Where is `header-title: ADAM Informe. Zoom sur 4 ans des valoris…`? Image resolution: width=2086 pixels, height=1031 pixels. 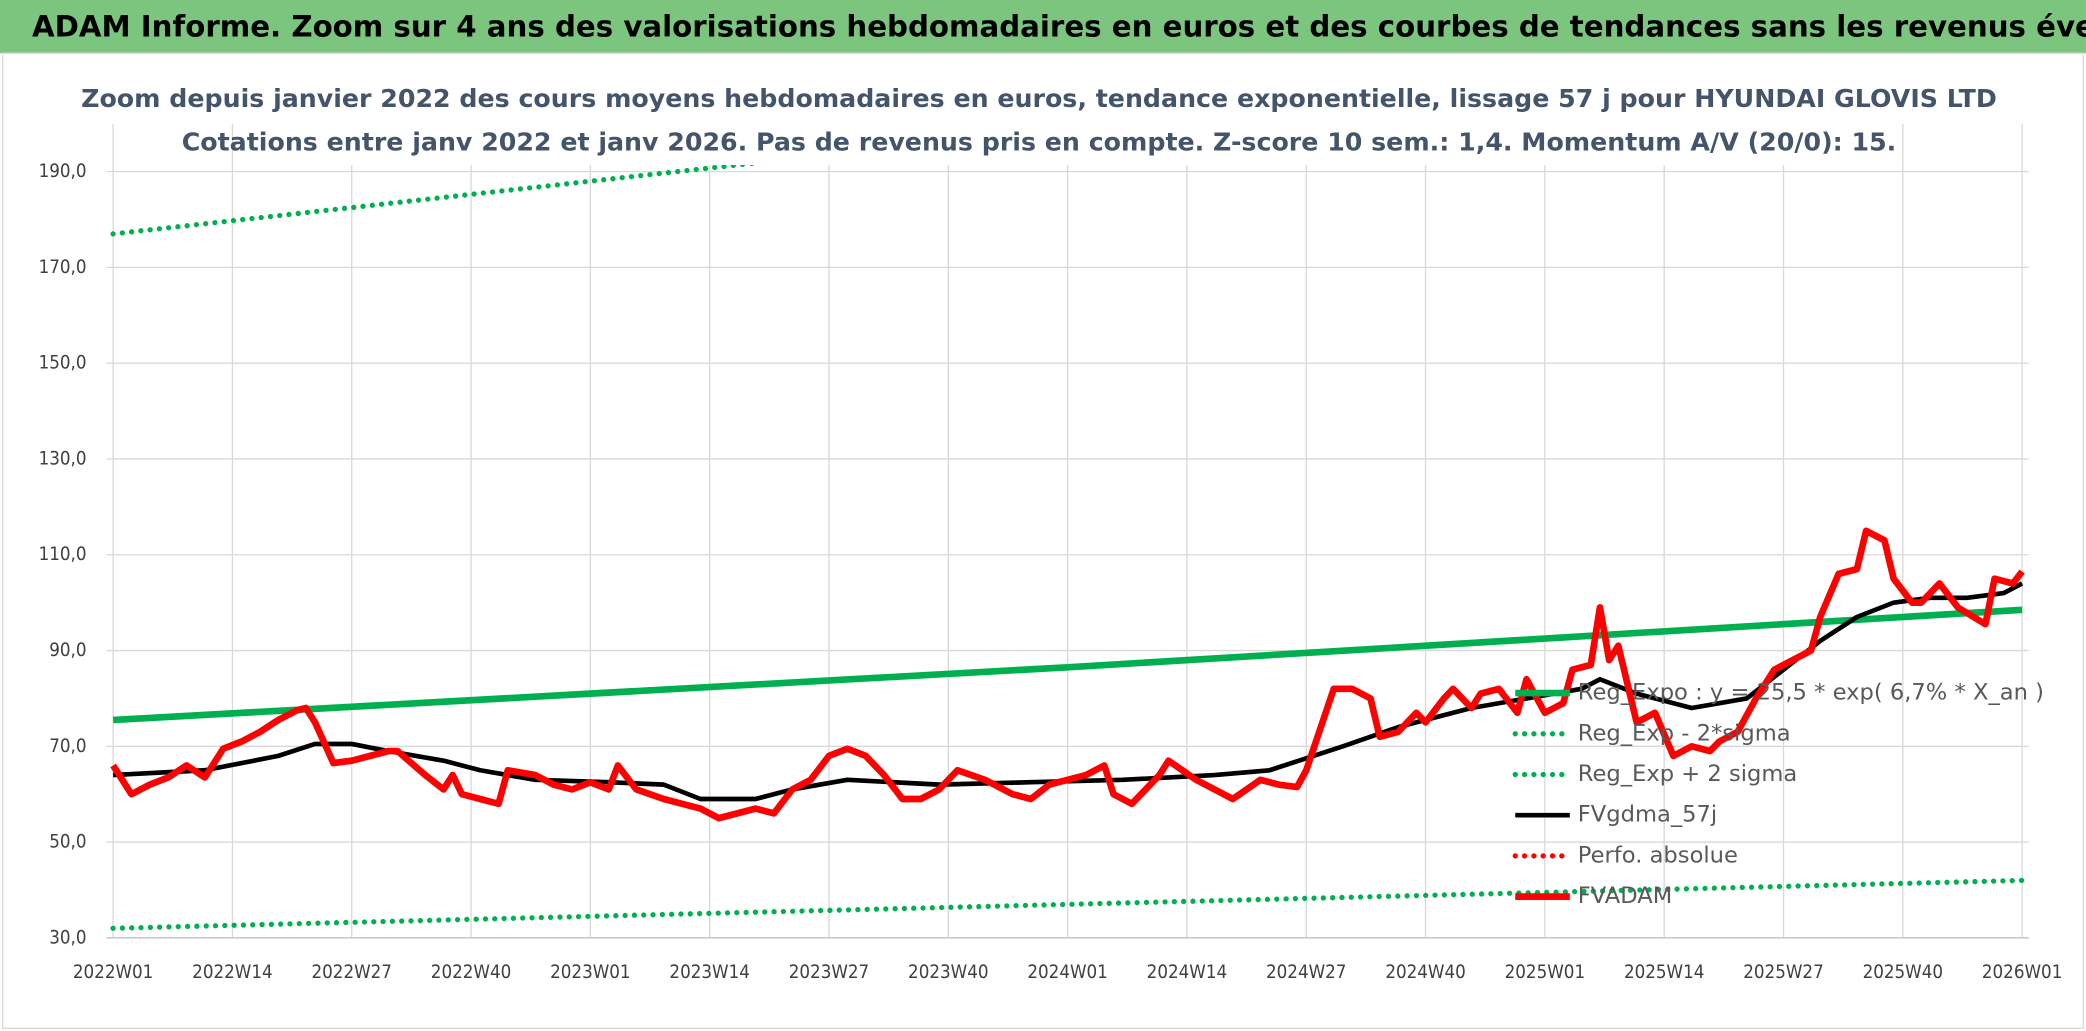
header-title: ADAM Informe. Zoom sur 4 ans des valoris… is located at coordinates (1059, 26).